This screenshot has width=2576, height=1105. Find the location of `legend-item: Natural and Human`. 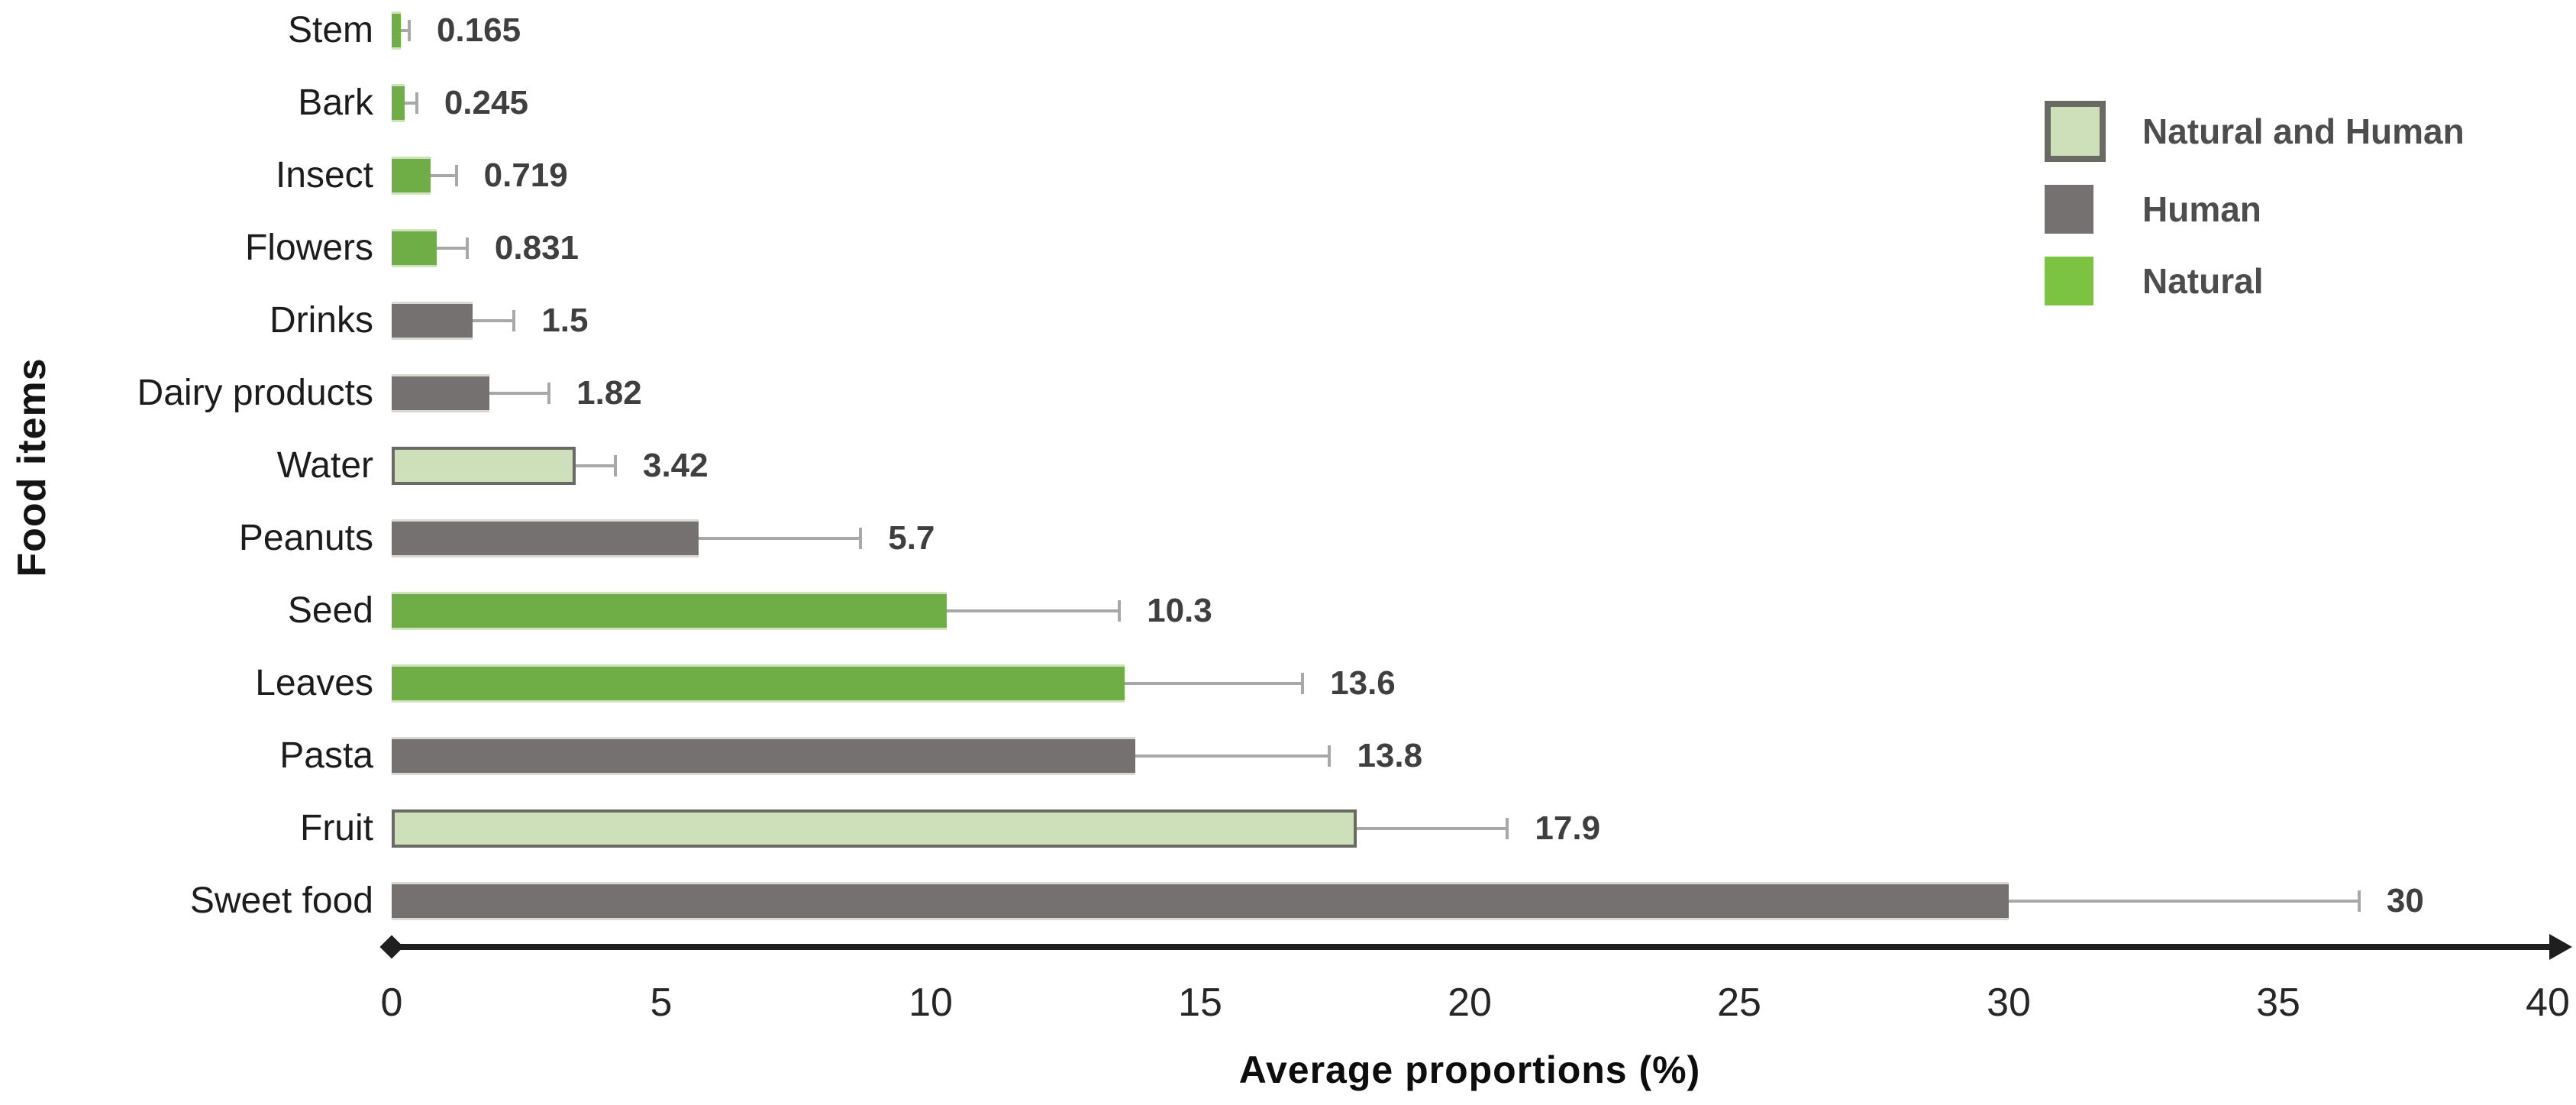

legend-item: Natural and Human is located at coordinates (2255, 131).